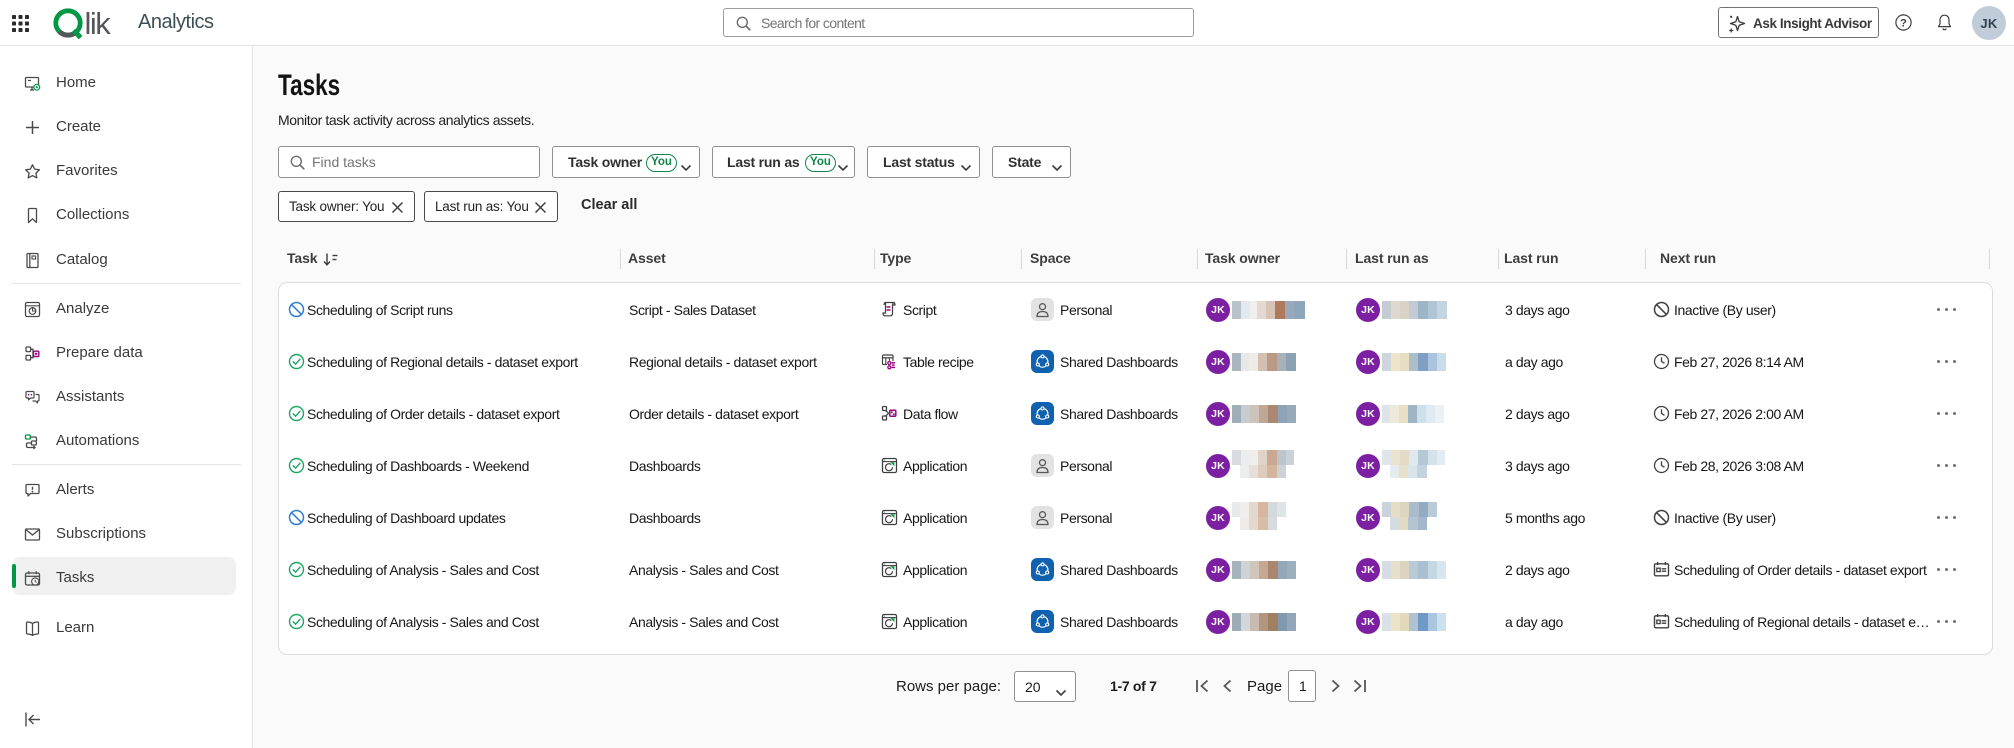 The height and width of the screenshot is (748, 2014). What do you see at coordinates (98, 23) in the screenshot?
I see `svg-text: lik` at bounding box center [98, 23].